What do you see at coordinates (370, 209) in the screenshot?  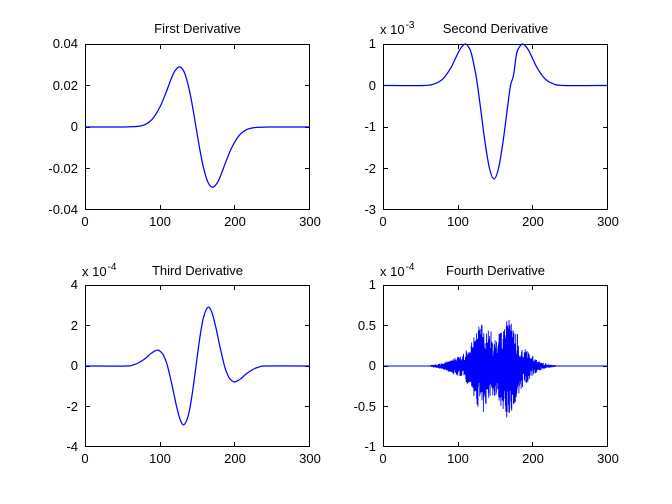 I see `y-tick-label: -3` at bounding box center [370, 209].